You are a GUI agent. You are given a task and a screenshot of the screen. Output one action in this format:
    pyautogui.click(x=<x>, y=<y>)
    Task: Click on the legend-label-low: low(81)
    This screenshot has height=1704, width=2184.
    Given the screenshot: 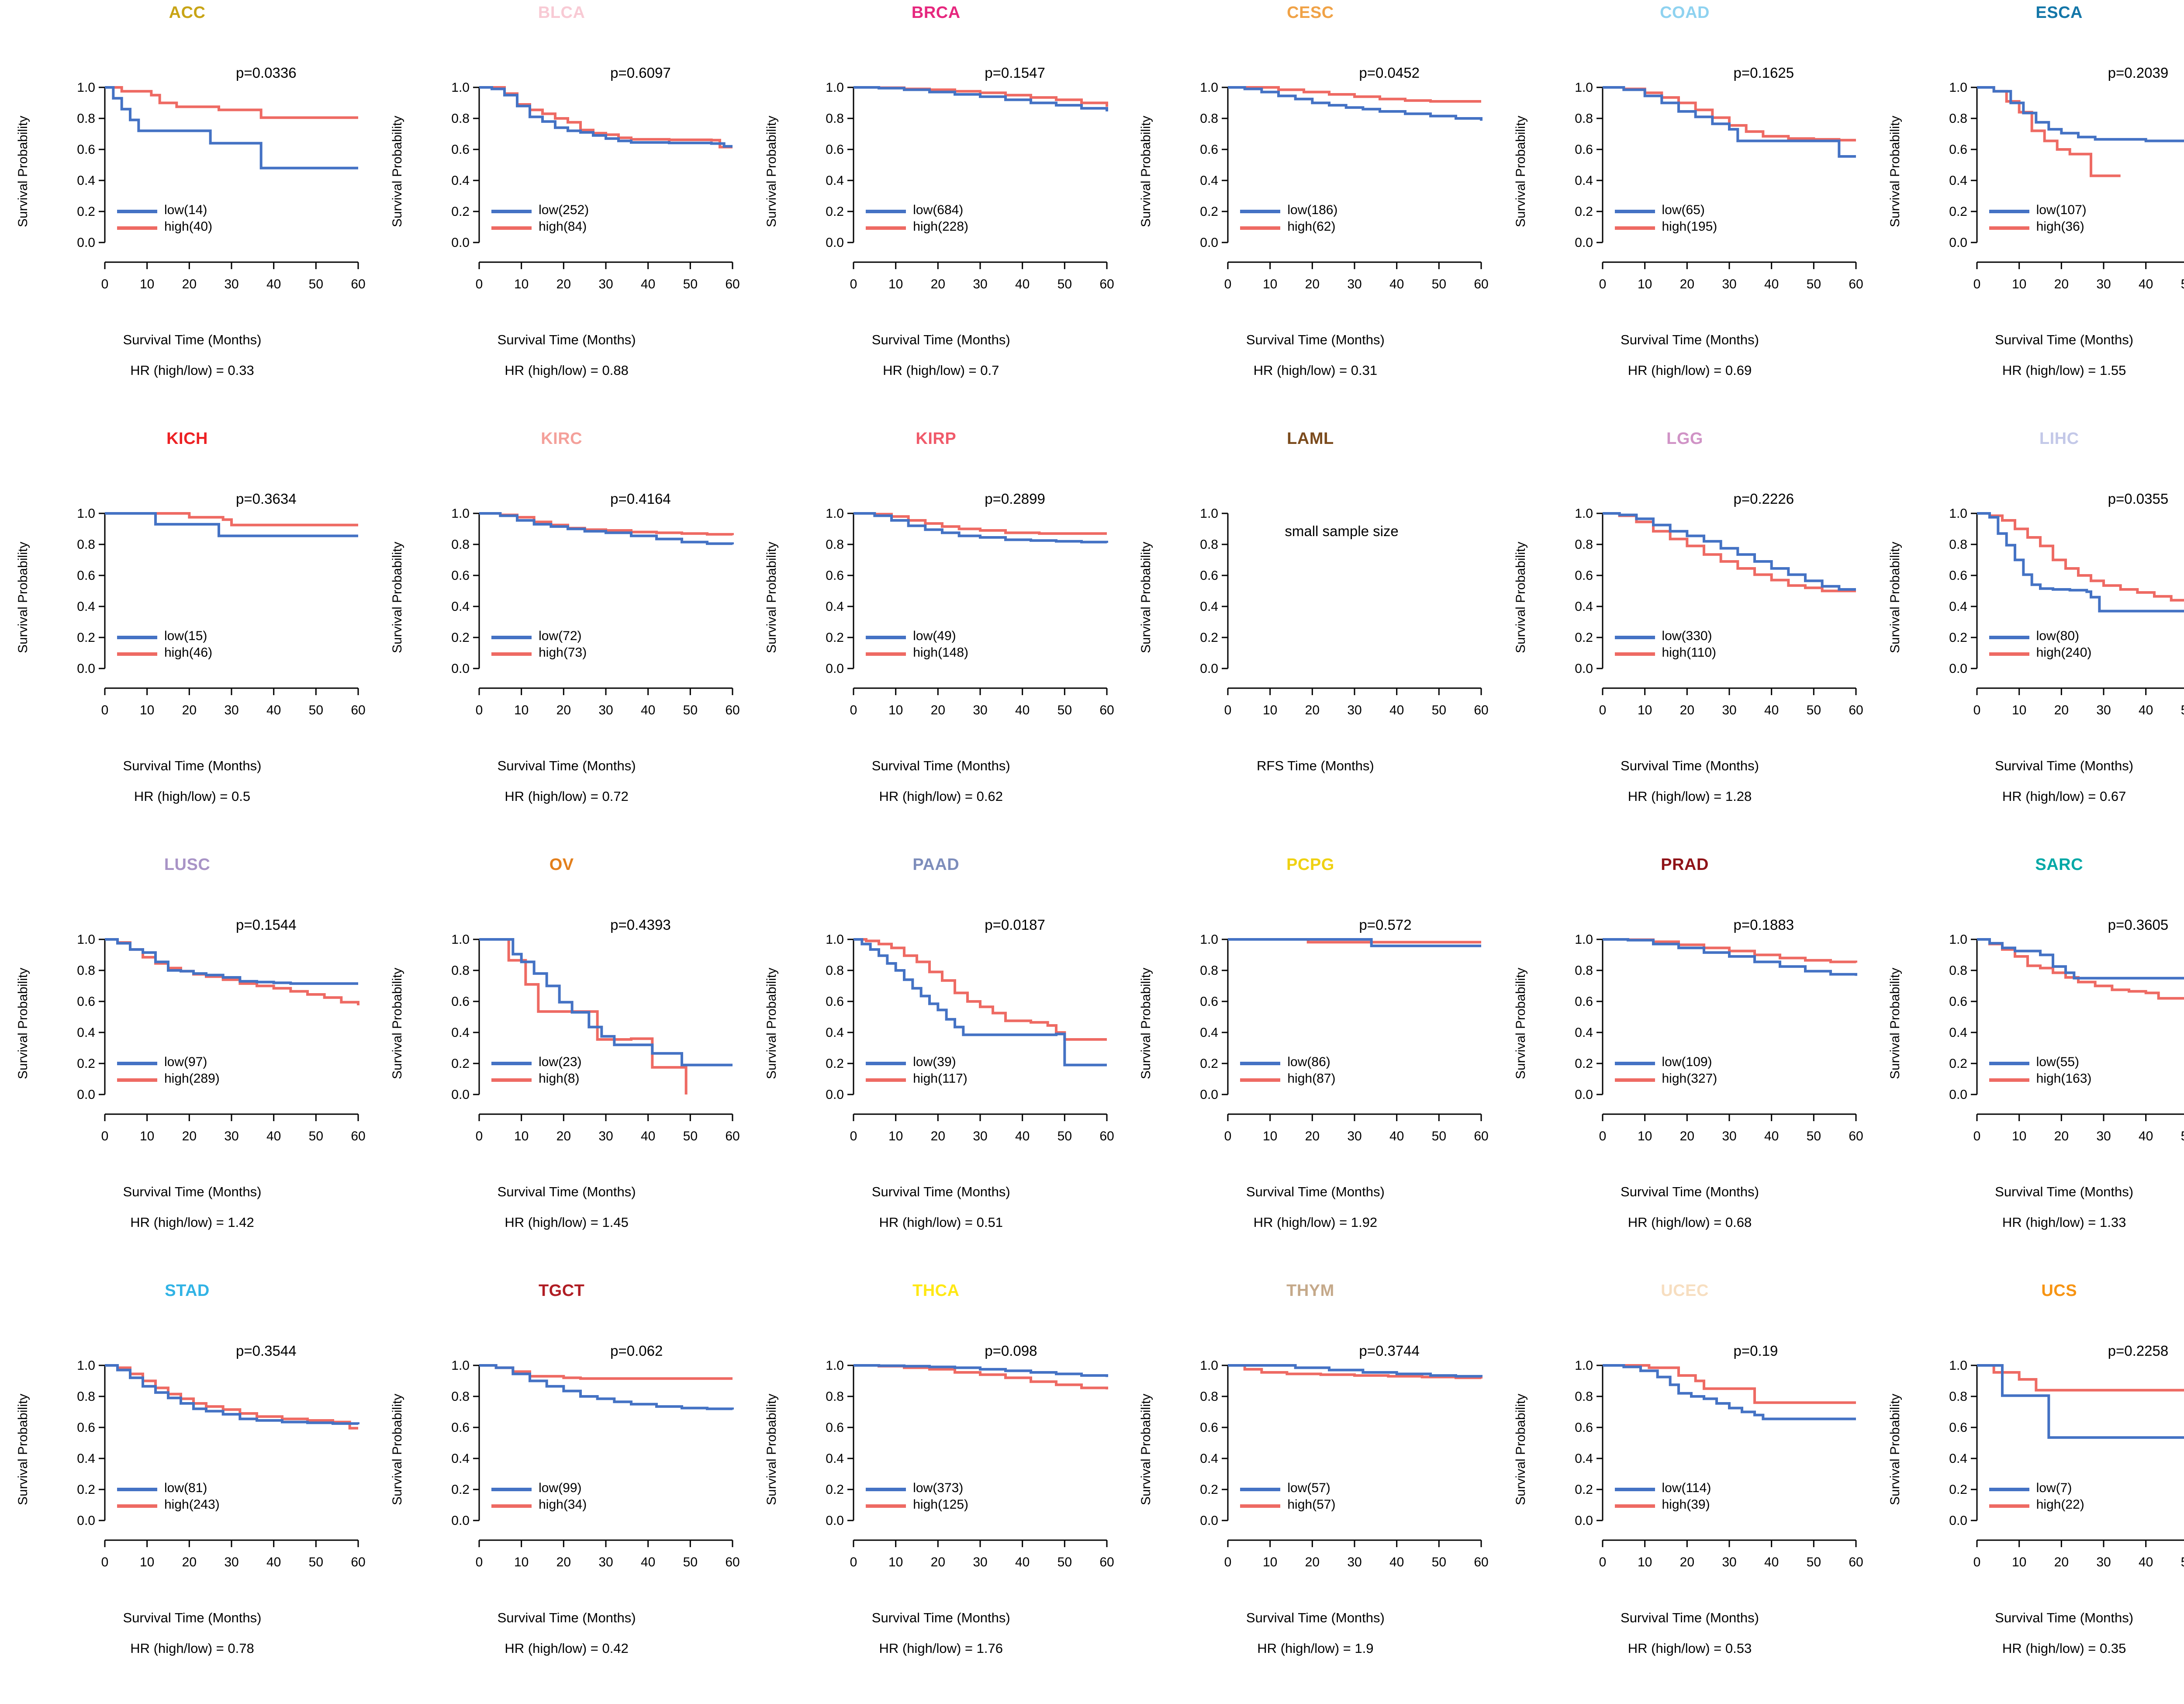 What is the action you would take?
    pyautogui.click(x=185, y=1488)
    